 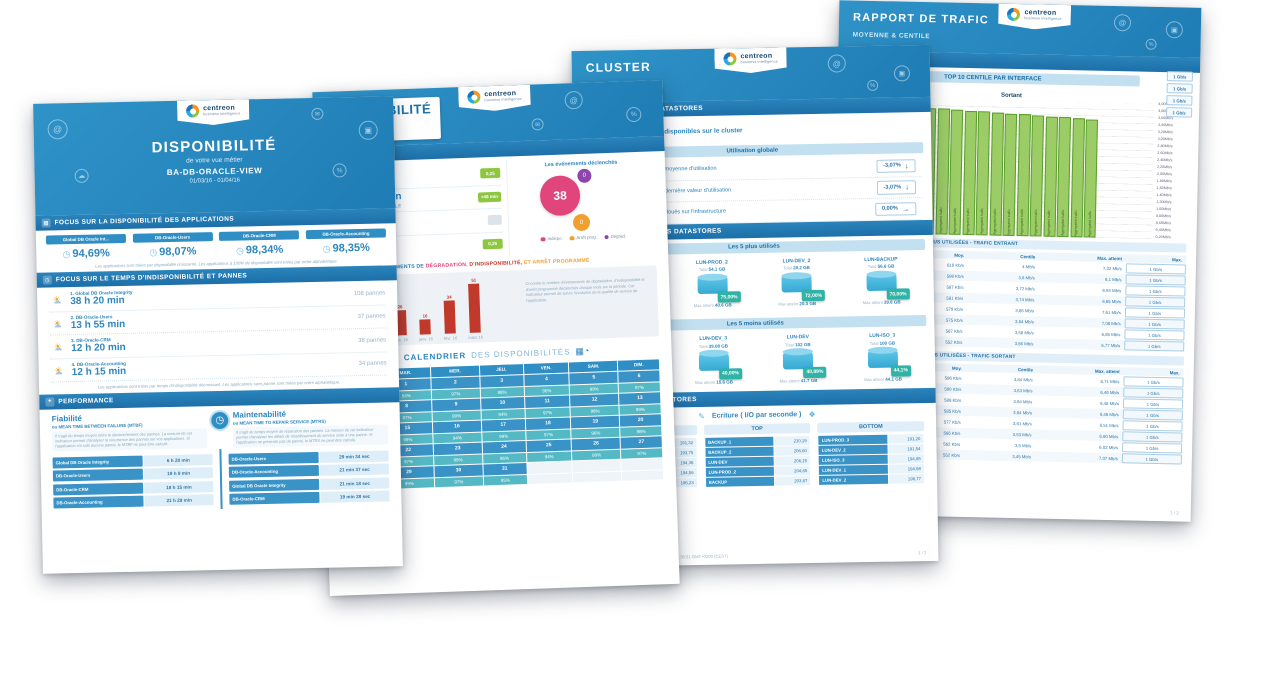 What do you see at coordinates (596, 444) in the screenshot?
I see `calendar-date-cell: 26` at bounding box center [596, 444].